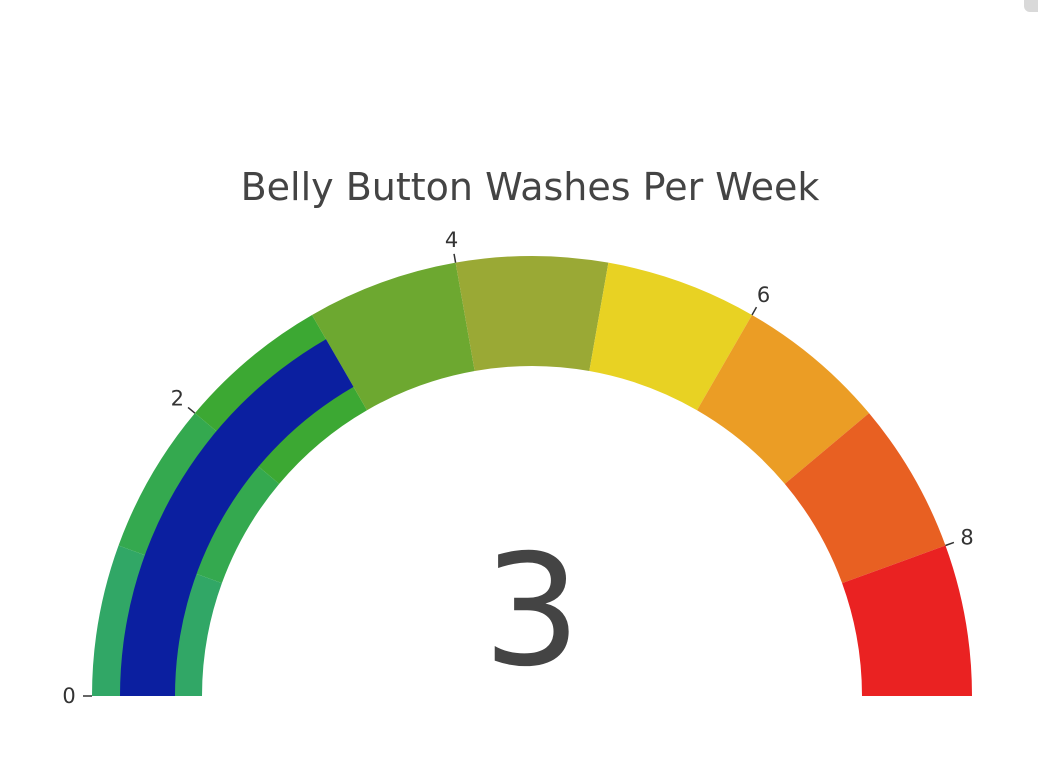 This screenshot has height=780, width=1038. What do you see at coordinates (530, 187) in the screenshot?
I see `chart-title: Belly Button Washes Per Week` at bounding box center [530, 187].